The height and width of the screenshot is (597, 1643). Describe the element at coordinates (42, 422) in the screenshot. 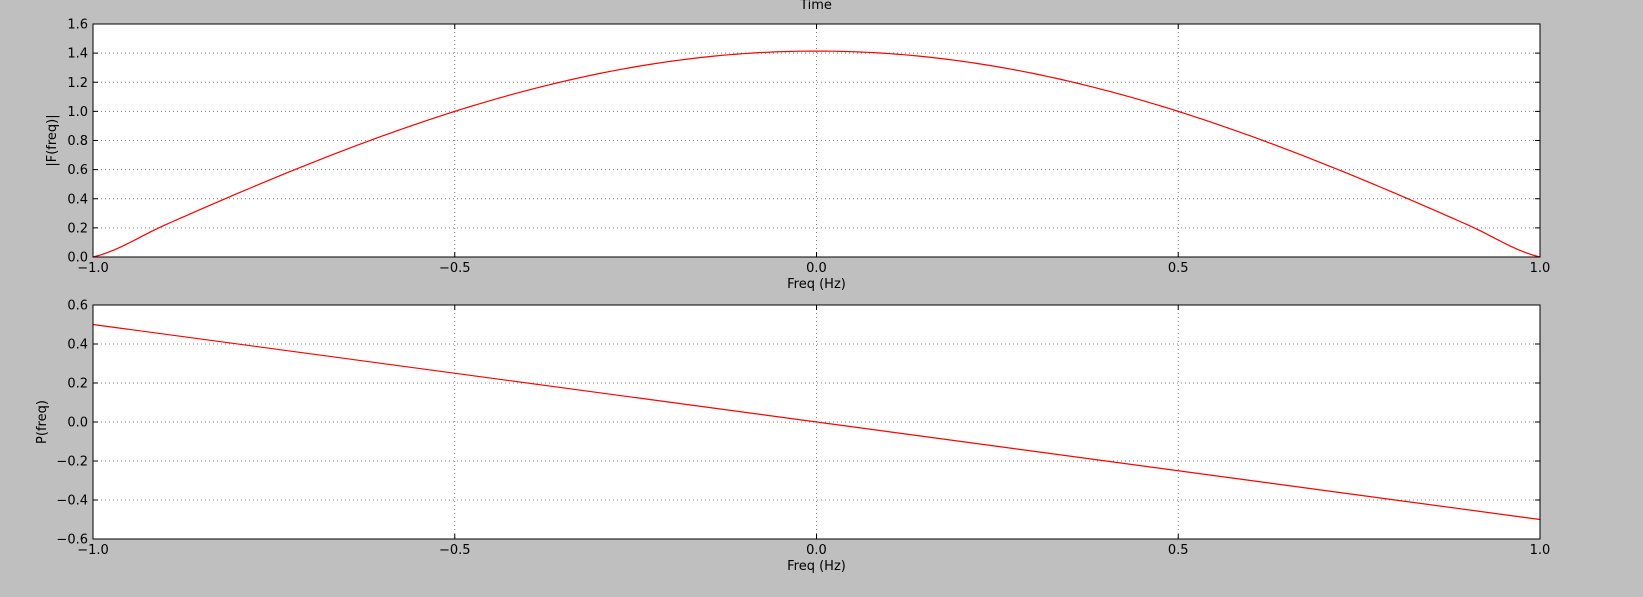

I see `y-axis-label: P(freq)` at that location.